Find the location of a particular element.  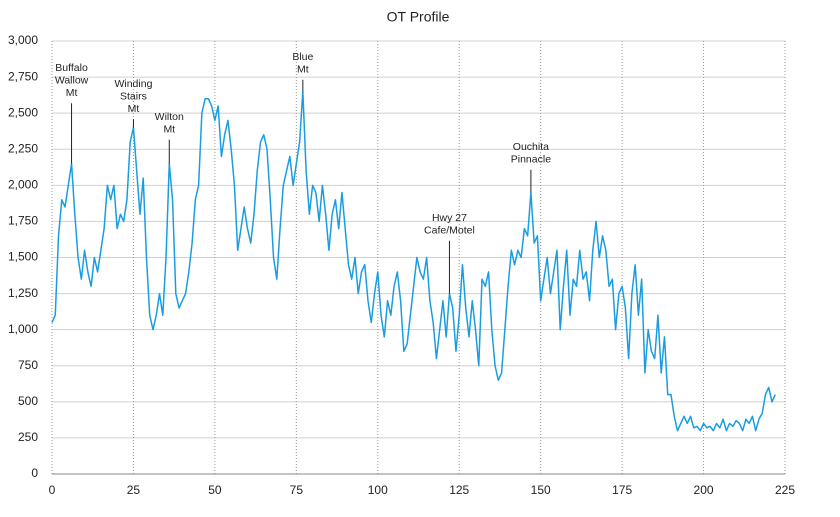

y-tick-label: 1,000 is located at coordinates (23, 329).